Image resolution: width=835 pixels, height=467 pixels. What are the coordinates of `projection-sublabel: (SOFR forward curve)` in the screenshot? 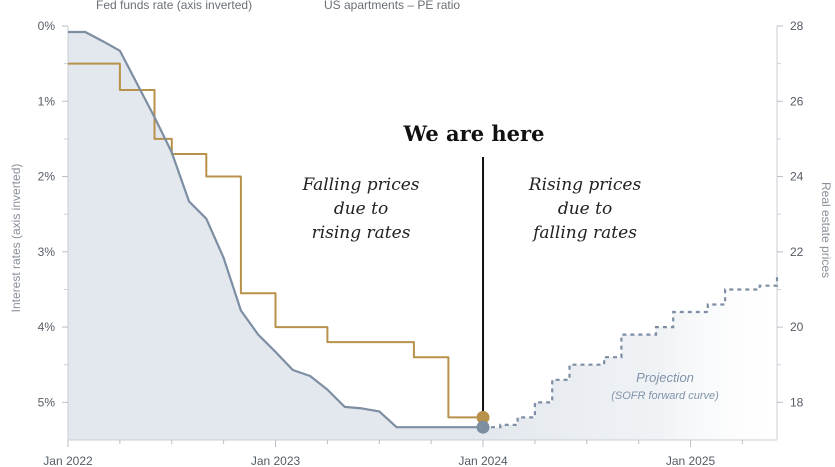 It's located at (665, 396).